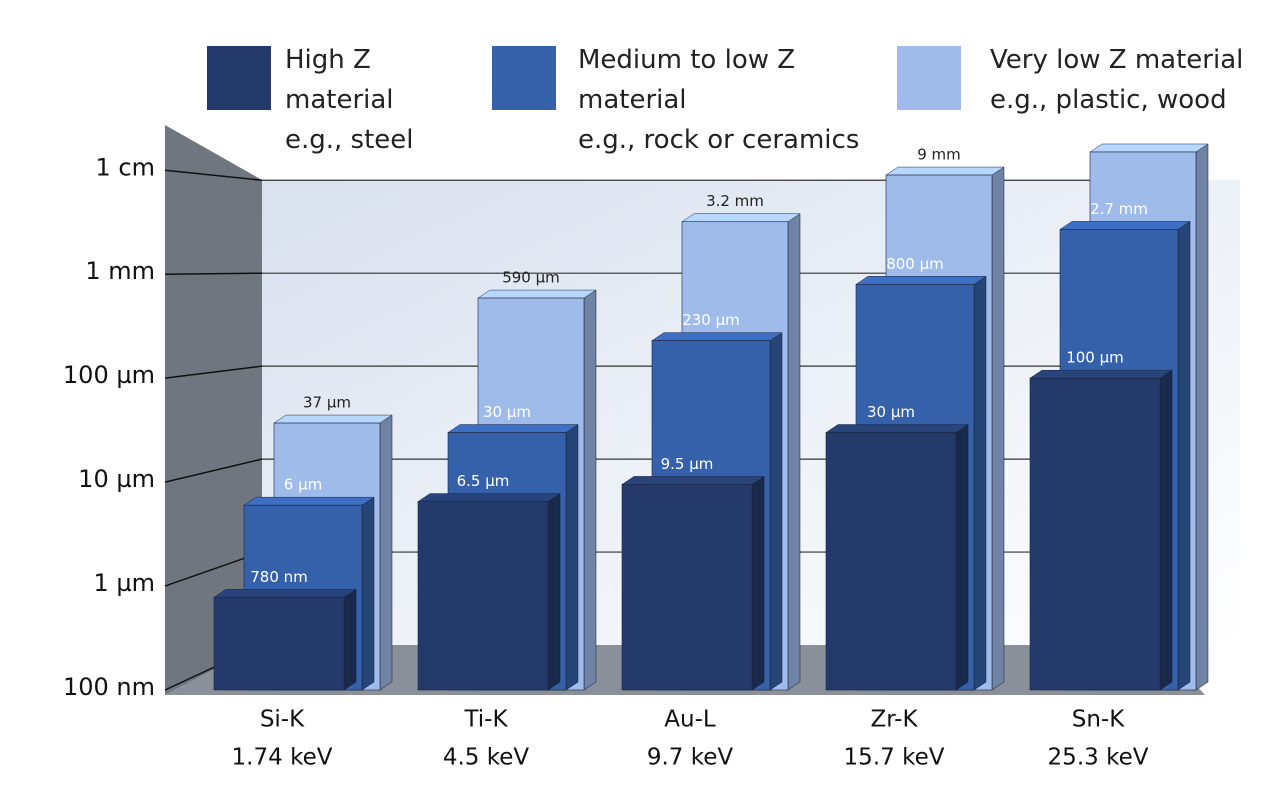 The height and width of the screenshot is (786, 1280). What do you see at coordinates (1098, 758) in the screenshot?
I see `x-tick-label: 25.3 keV` at bounding box center [1098, 758].